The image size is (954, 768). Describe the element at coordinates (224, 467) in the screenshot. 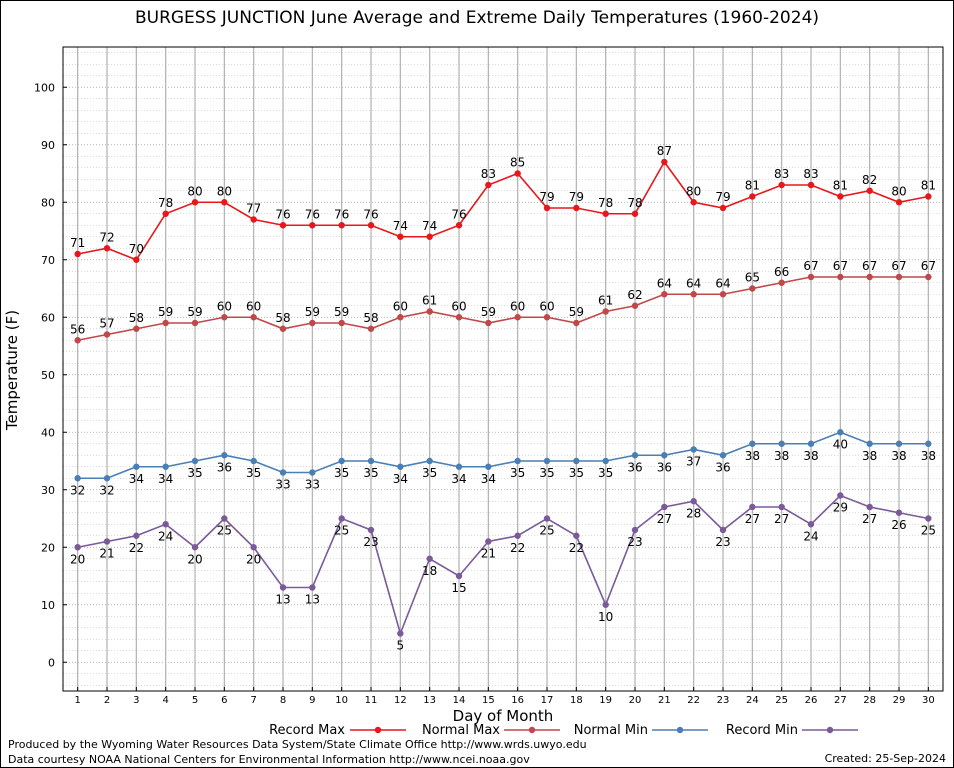

I see `data-label: 36` at that location.